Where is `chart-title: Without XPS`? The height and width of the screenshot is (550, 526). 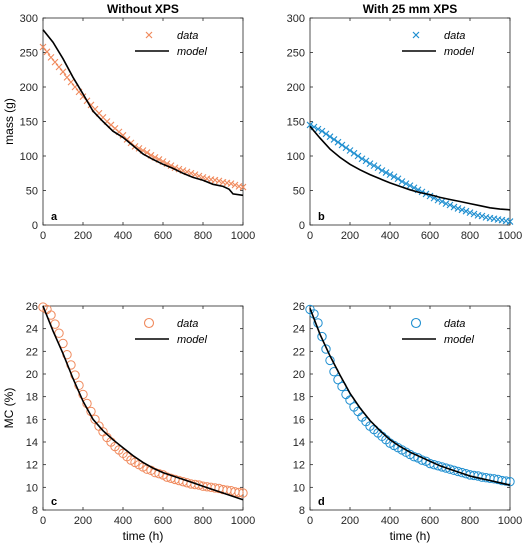 chart-title: Without XPS is located at coordinates (143, 9).